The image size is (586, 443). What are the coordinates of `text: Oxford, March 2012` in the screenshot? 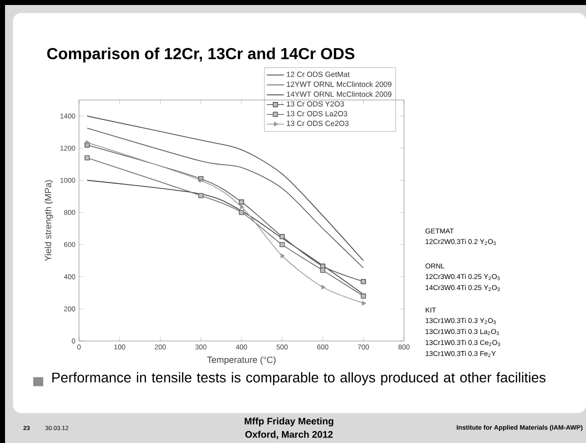 It's located at (289, 435).